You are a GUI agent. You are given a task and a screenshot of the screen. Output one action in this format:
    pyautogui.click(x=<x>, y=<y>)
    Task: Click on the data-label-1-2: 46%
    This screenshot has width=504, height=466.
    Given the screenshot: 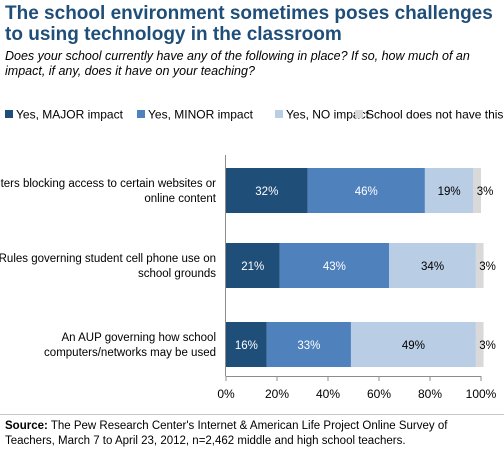 What is the action you would take?
    pyautogui.click(x=366, y=192)
    